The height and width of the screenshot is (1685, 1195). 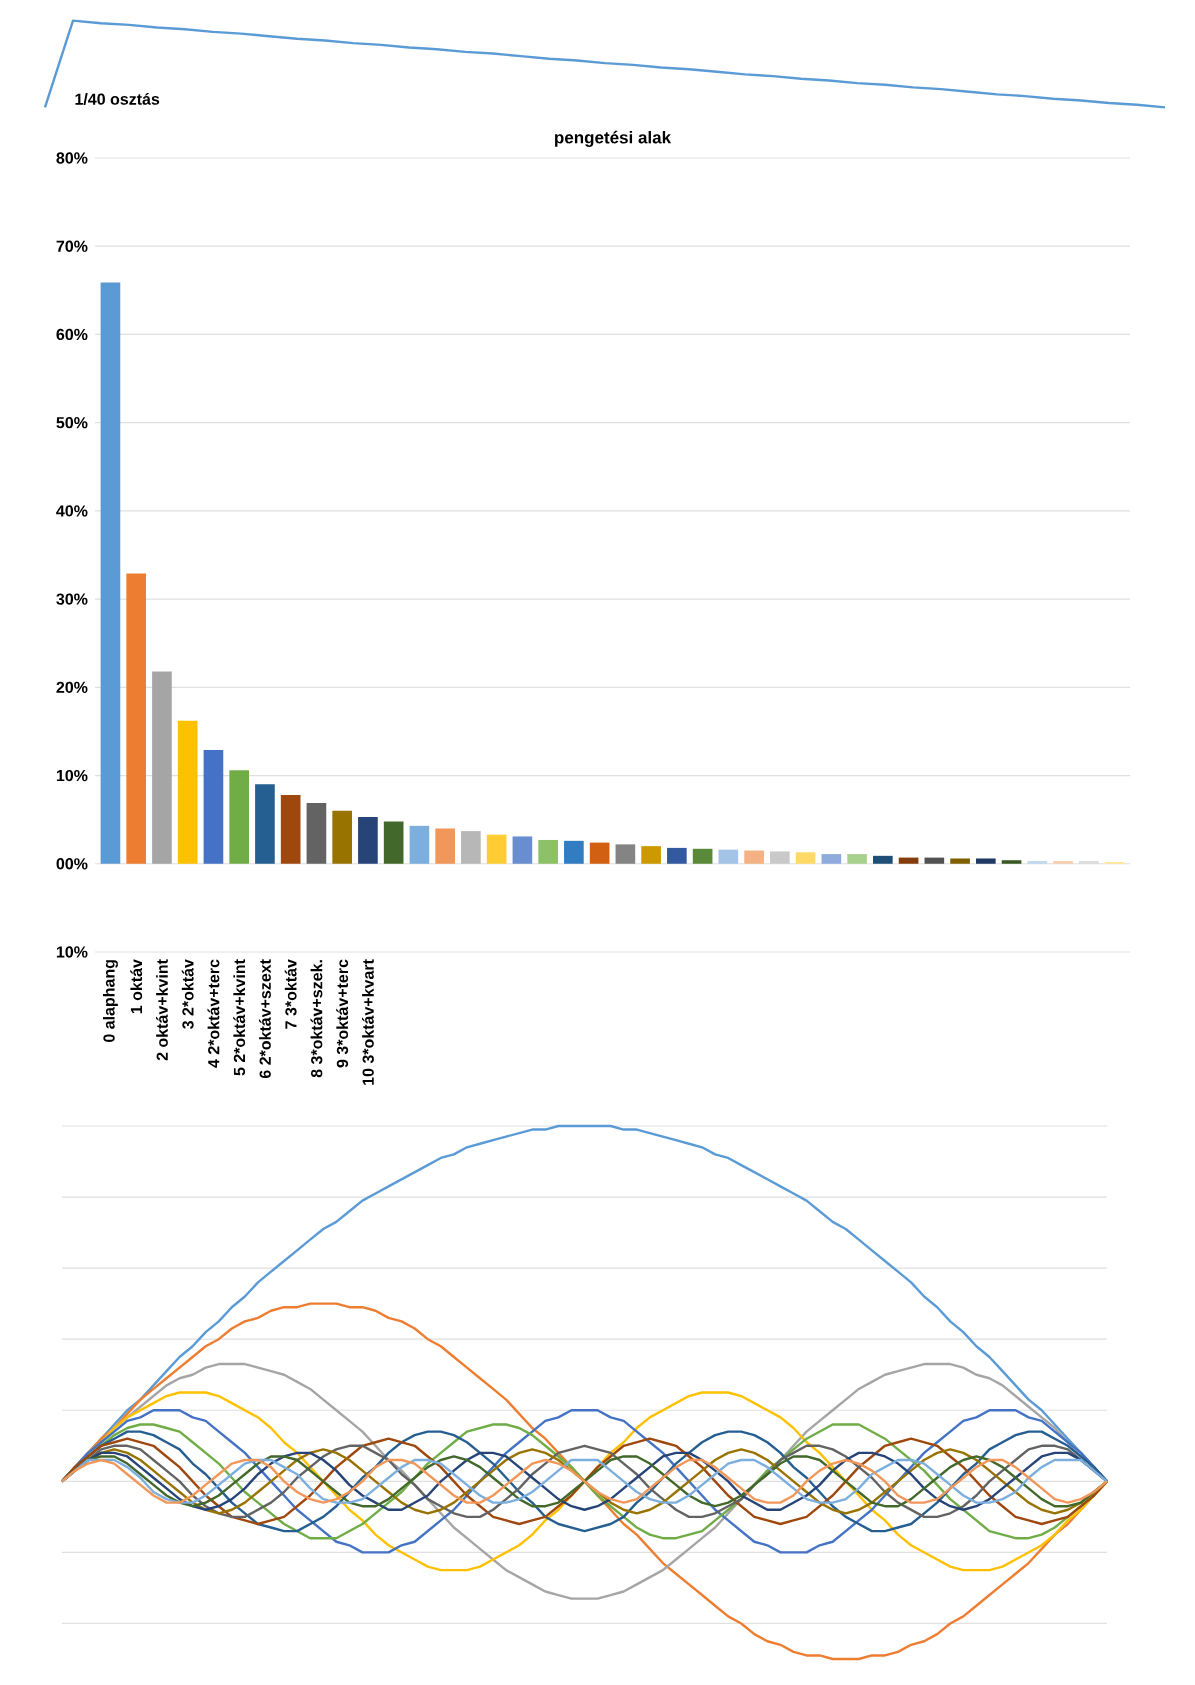 What do you see at coordinates (367, 1022) in the screenshot?
I see `x-tick-label: 10 3*oktáv+kvart` at bounding box center [367, 1022].